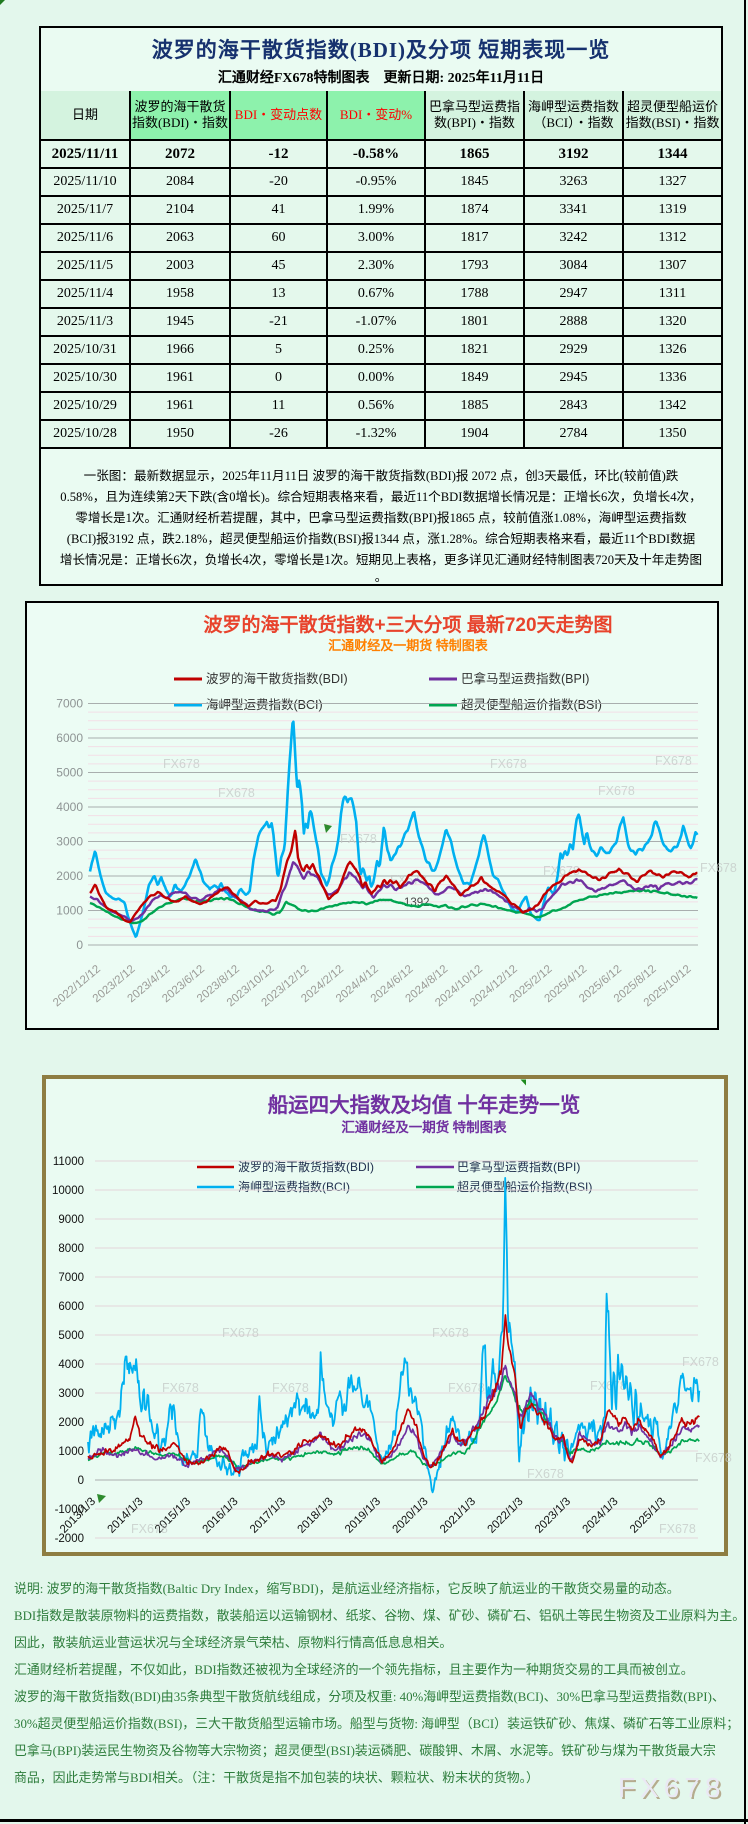 This screenshot has width=748, height=1824. What do you see at coordinates (315, 1516) in the screenshot?
I see `svg-text: 2018/1/3` at bounding box center [315, 1516].